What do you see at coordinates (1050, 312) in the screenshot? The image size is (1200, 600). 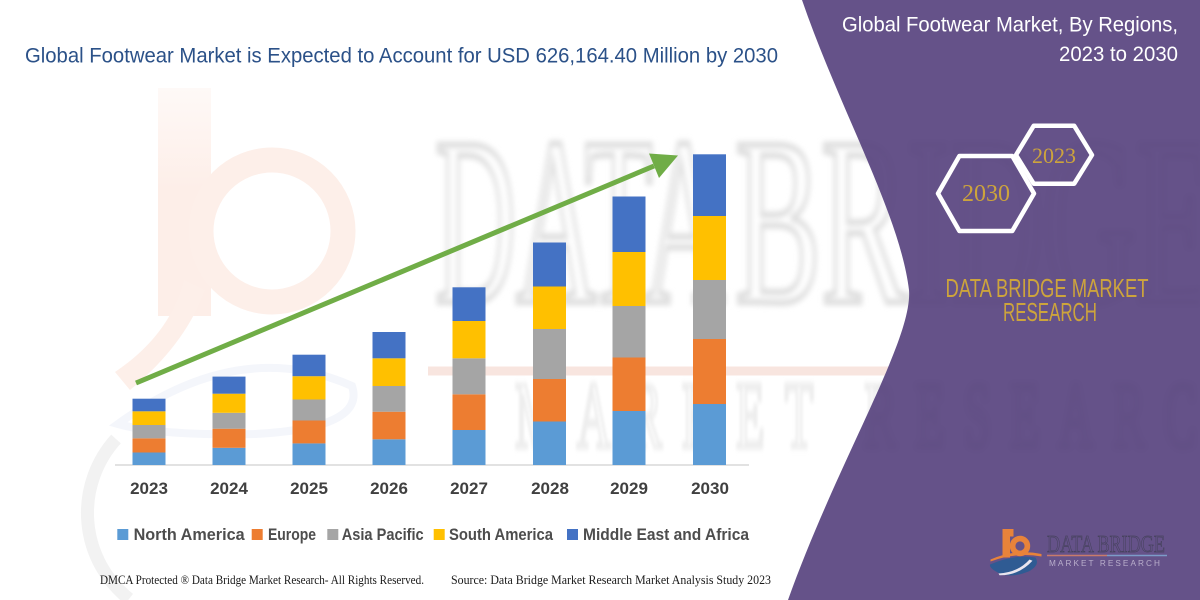 I see `svg-text: RESEARCH` at bounding box center [1050, 312].